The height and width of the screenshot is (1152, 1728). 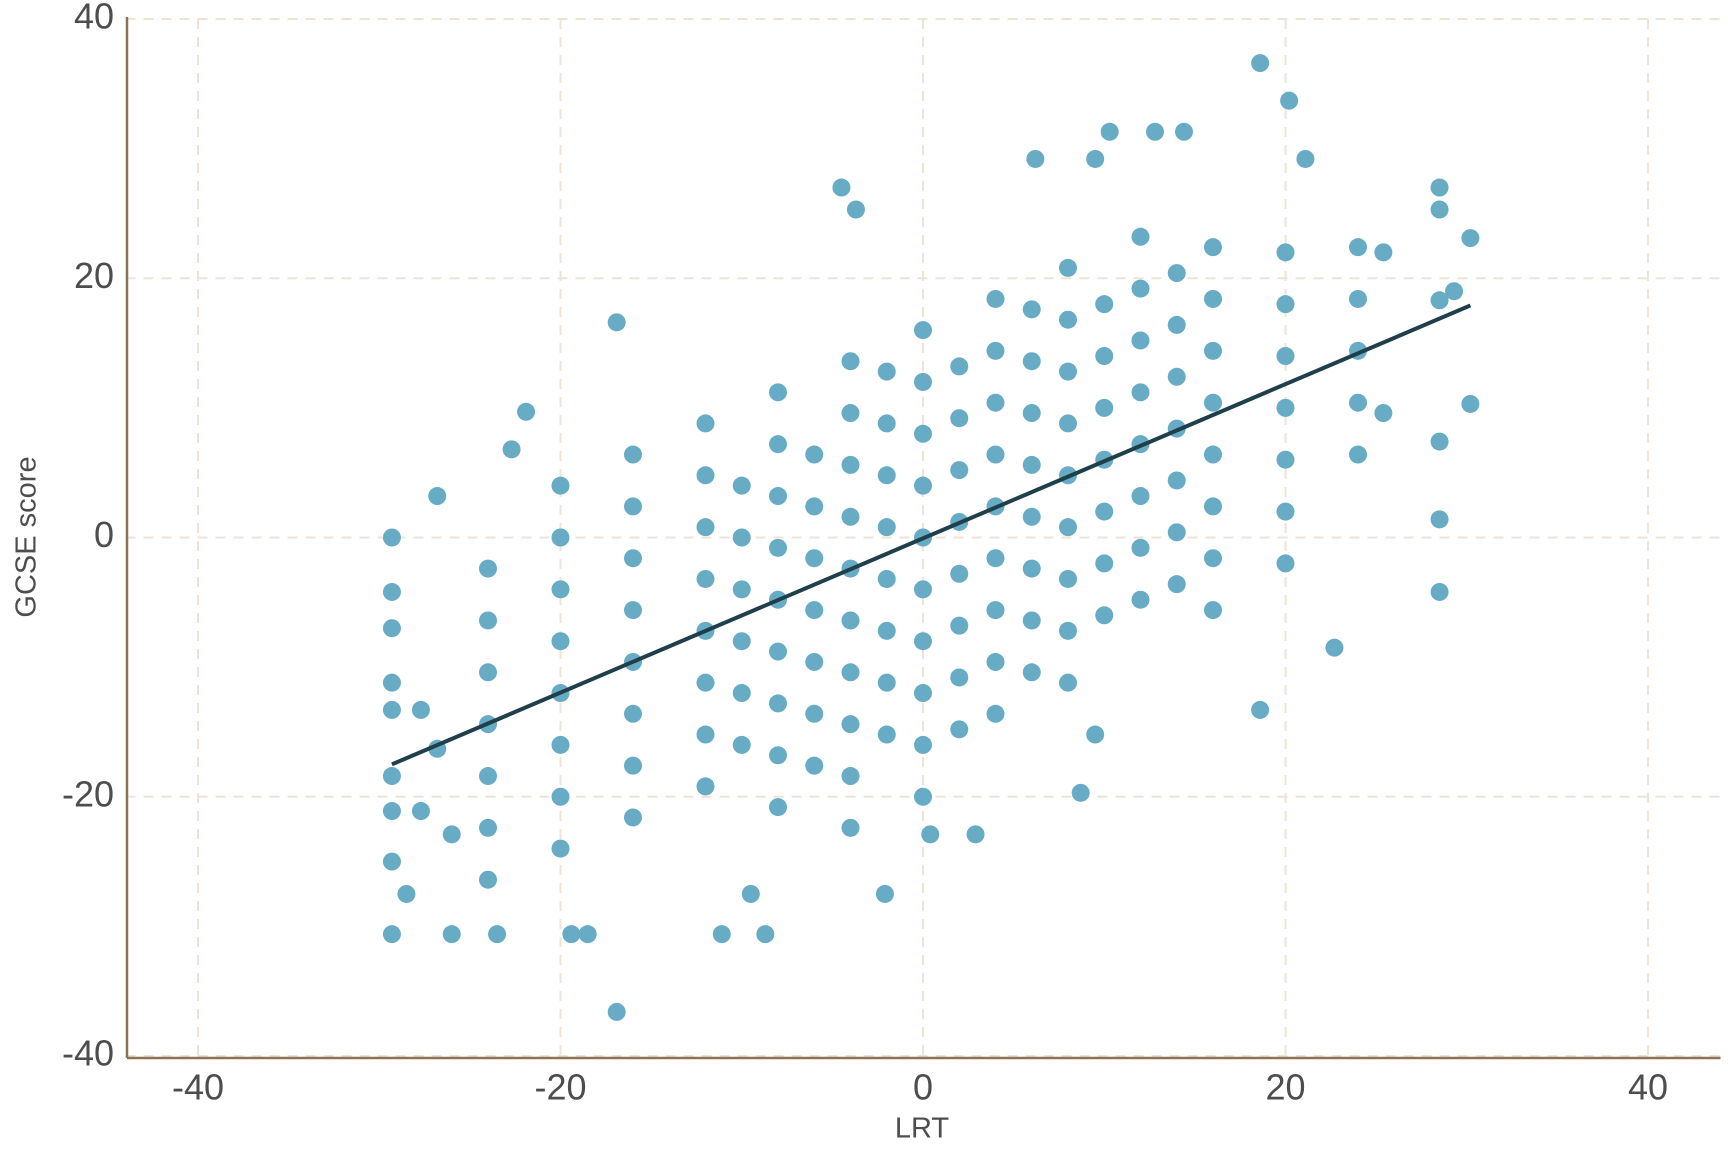 What do you see at coordinates (198, 1087) in the screenshot?
I see `x-tick-label: -40` at bounding box center [198, 1087].